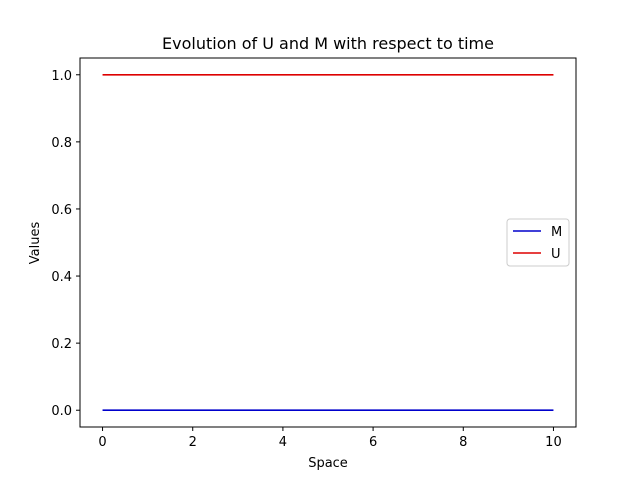 The image size is (640, 480). I want to click on y-tick-label: 0.6, so click(61, 210).